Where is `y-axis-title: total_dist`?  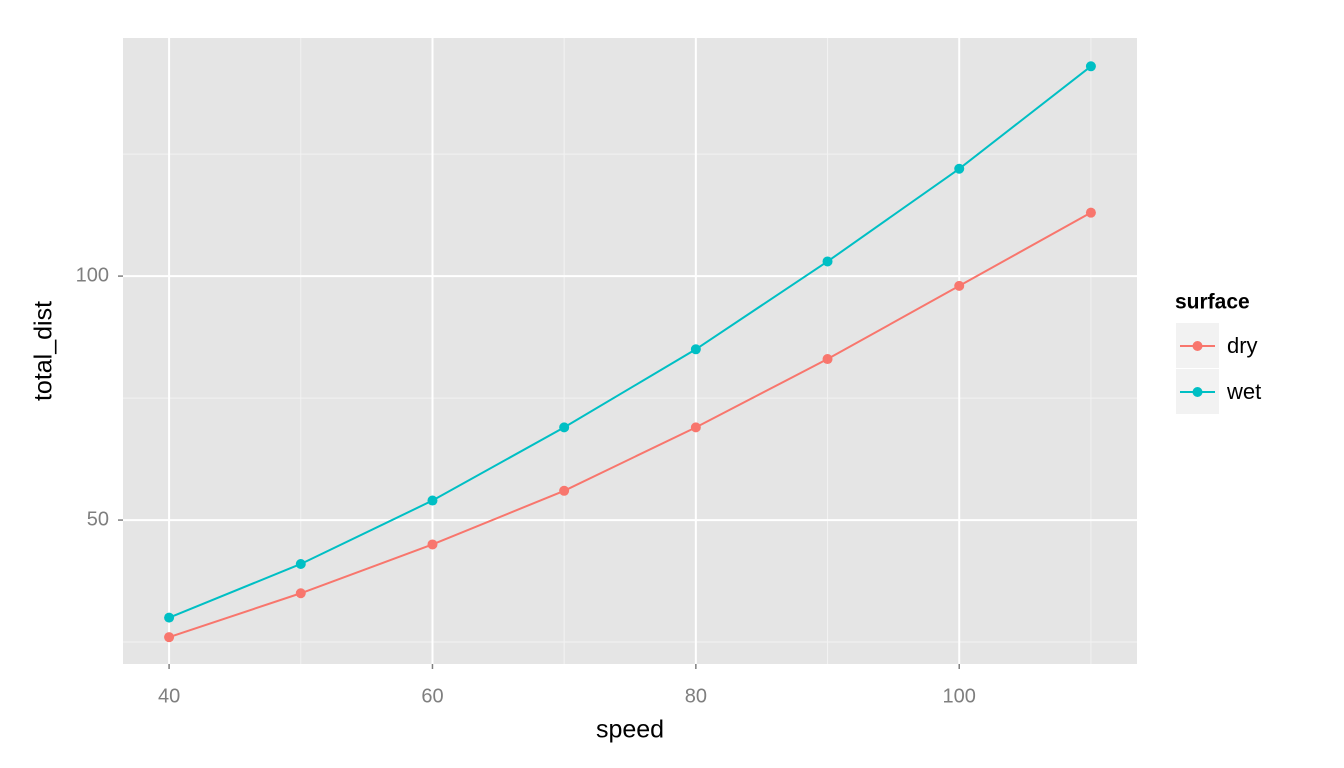
y-axis-title: total_dist is located at coordinates (44, 351).